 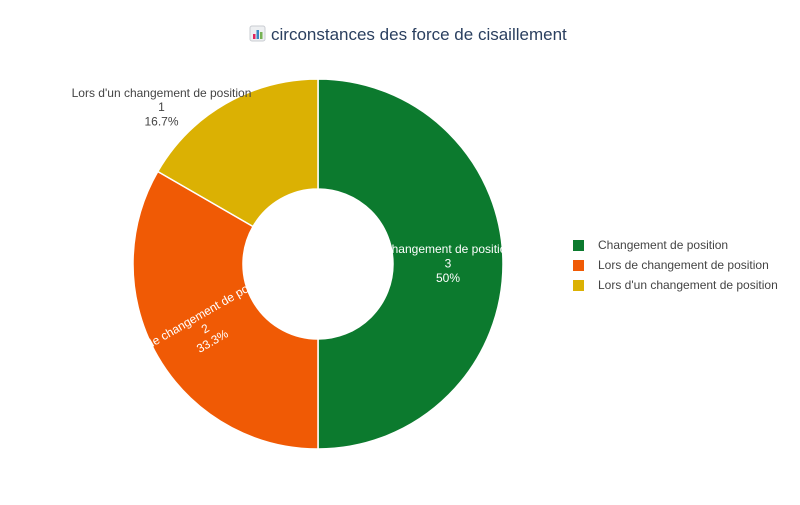 I want to click on chart-title-group: circonstances des force de cisaillement, so click(x=408, y=34).